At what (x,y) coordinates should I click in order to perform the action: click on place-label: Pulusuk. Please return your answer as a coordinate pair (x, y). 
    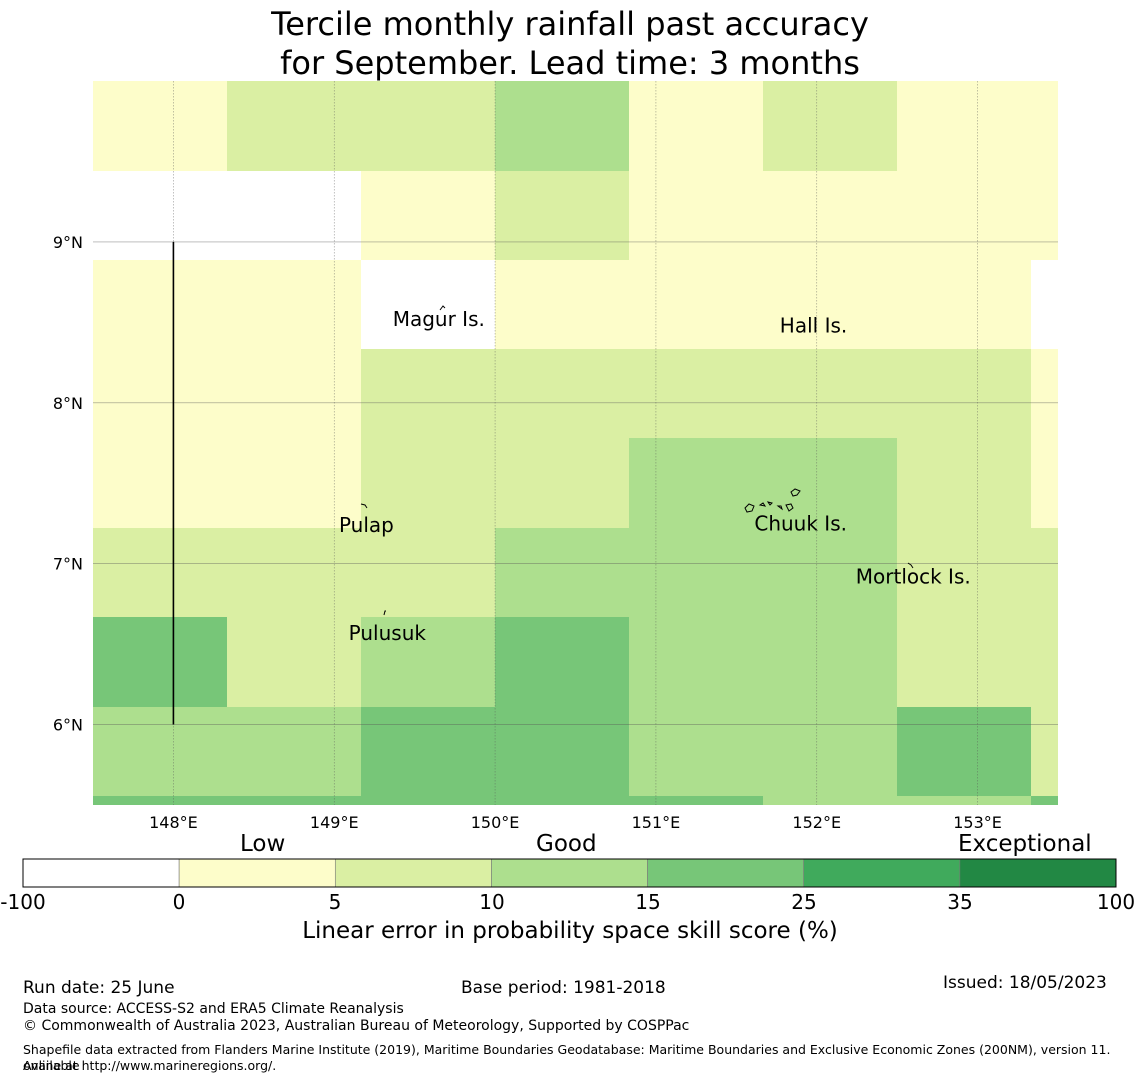
    Looking at the image, I should click on (388, 633).